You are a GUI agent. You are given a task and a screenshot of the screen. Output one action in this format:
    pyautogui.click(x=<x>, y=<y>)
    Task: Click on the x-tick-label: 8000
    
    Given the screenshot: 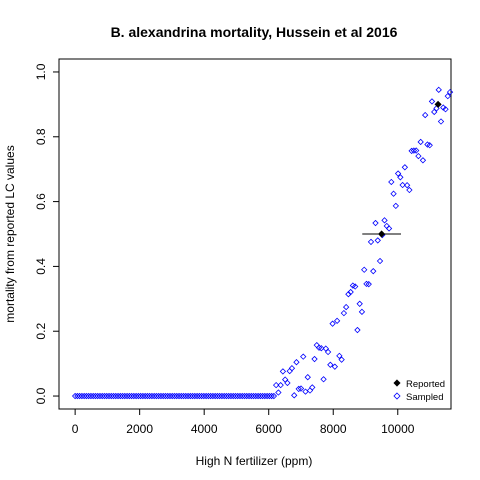 What is the action you would take?
    pyautogui.click(x=333, y=429)
    